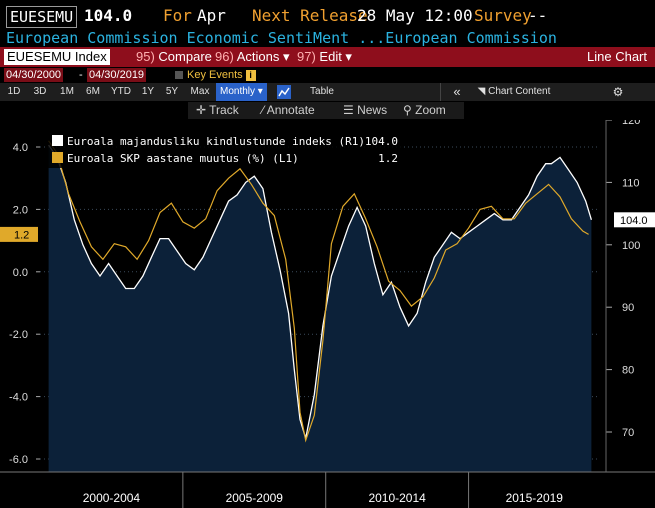 This screenshot has width=655, height=508. I want to click on actions-menu: 96) Actions ▾, so click(252, 57).